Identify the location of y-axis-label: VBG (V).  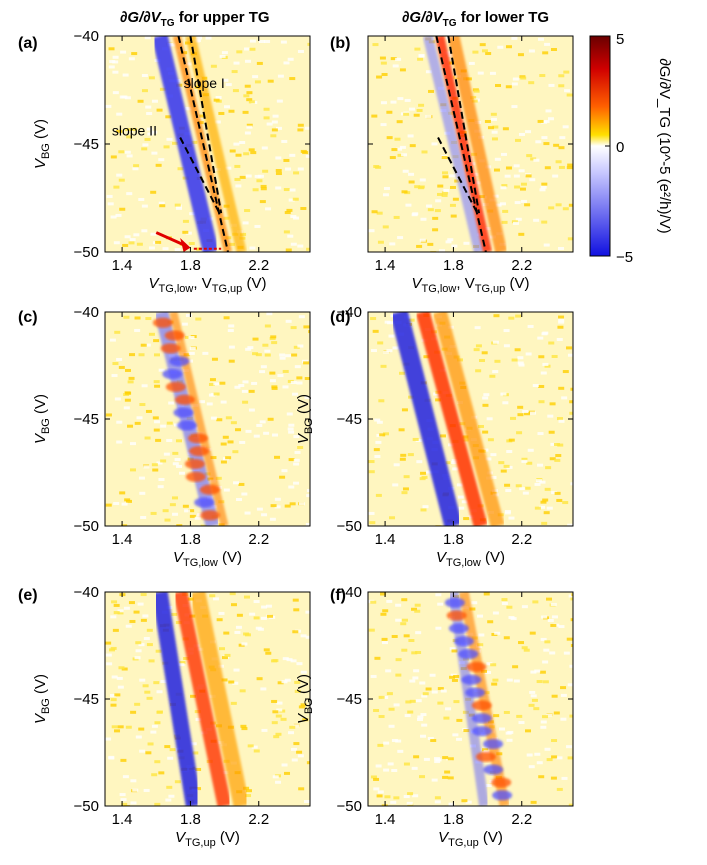
(42, 699).